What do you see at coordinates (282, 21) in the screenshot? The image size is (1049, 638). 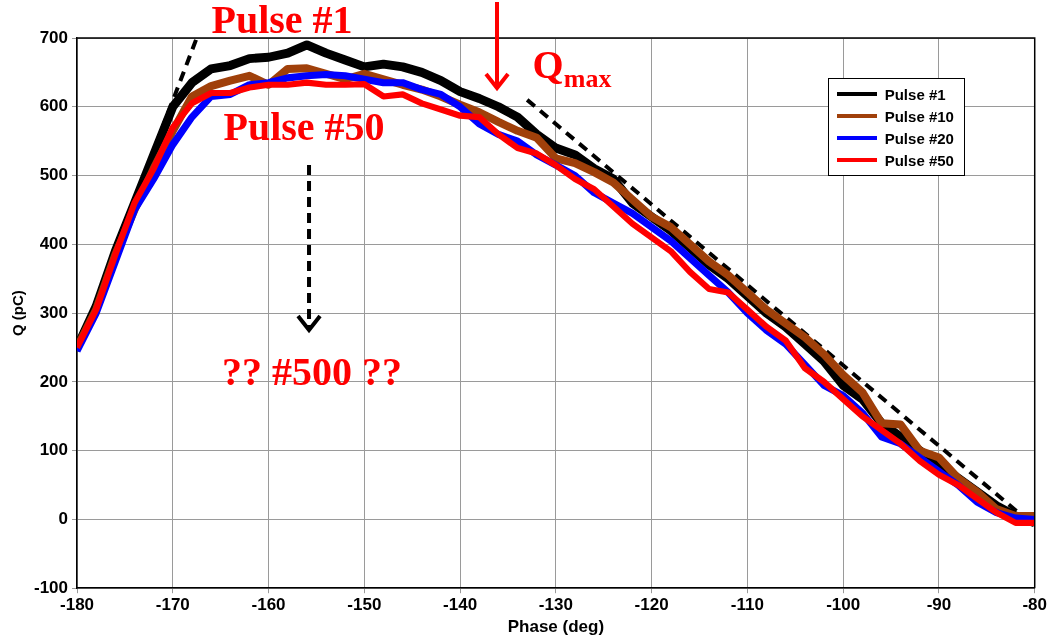 I see `annotation: Pulse #1` at bounding box center [282, 21].